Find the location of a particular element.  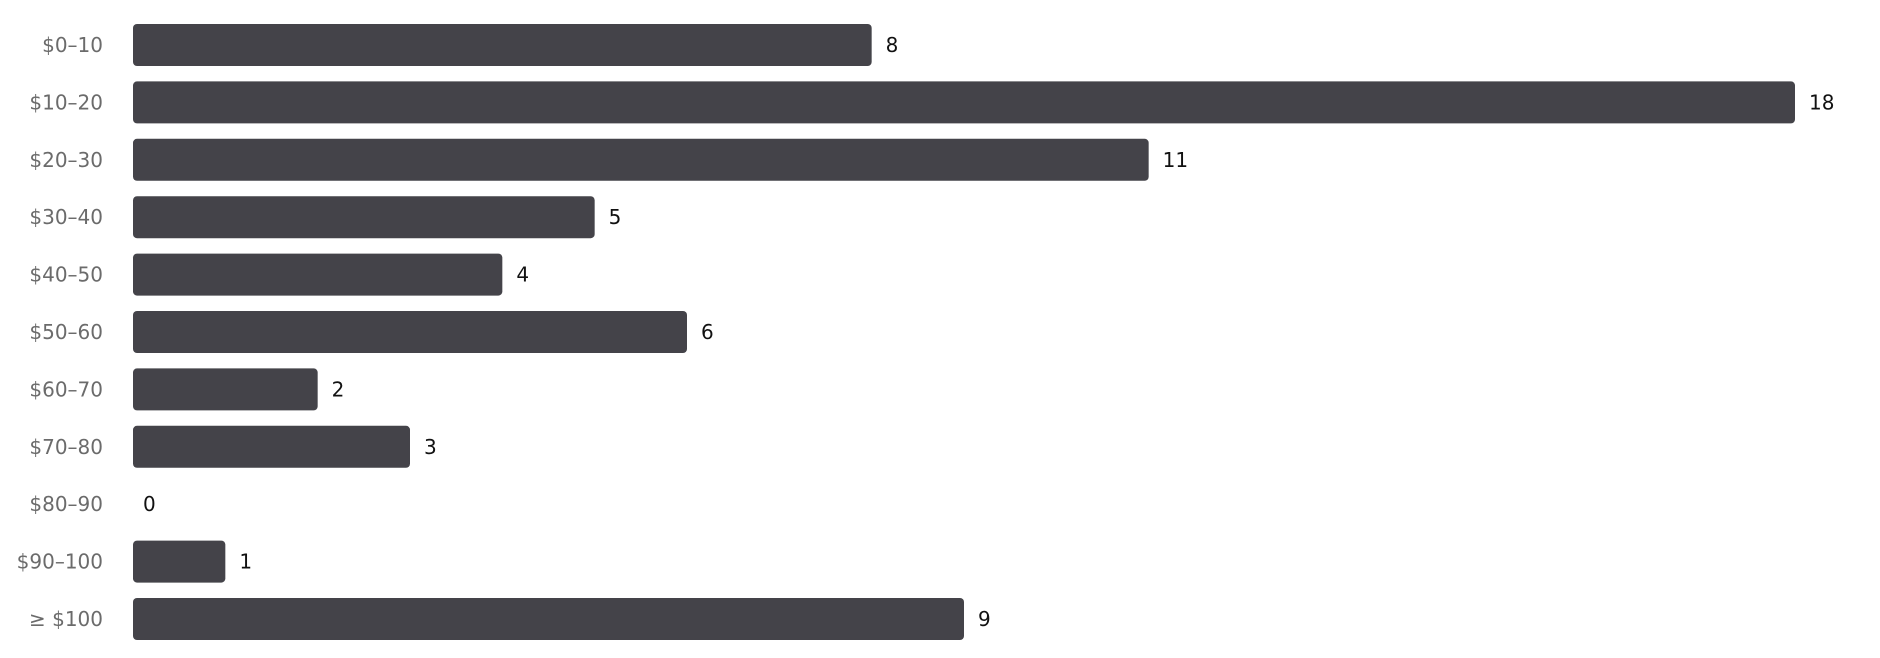

category-label: $70–80 is located at coordinates (66, 447).